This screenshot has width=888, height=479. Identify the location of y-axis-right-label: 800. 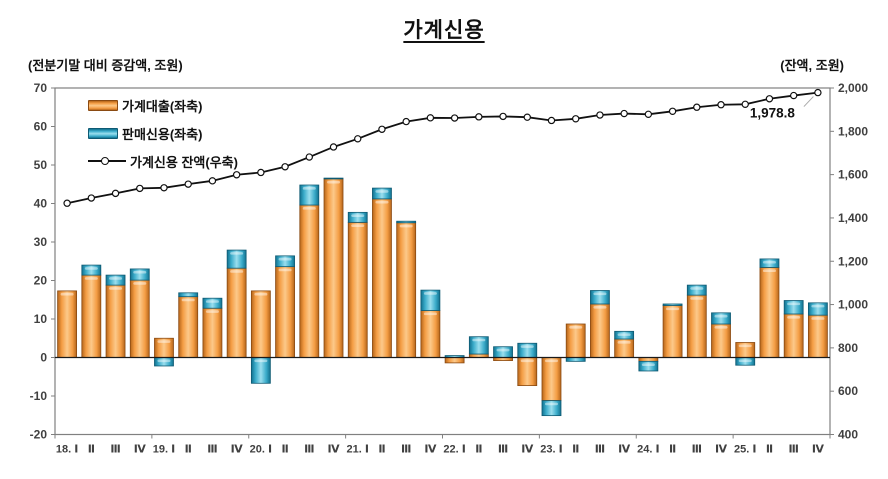
(848, 348).